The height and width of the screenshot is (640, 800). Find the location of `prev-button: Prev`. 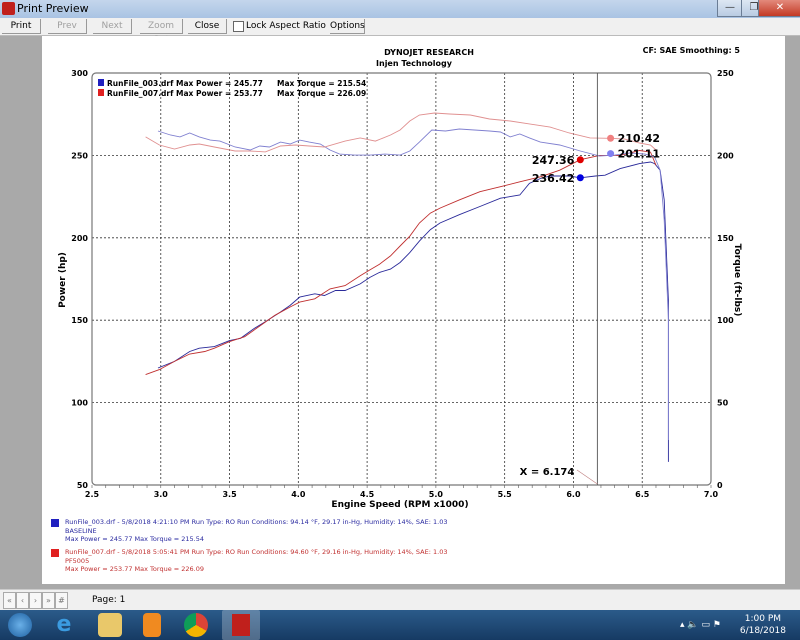

prev-button: Prev is located at coordinates (67, 26).